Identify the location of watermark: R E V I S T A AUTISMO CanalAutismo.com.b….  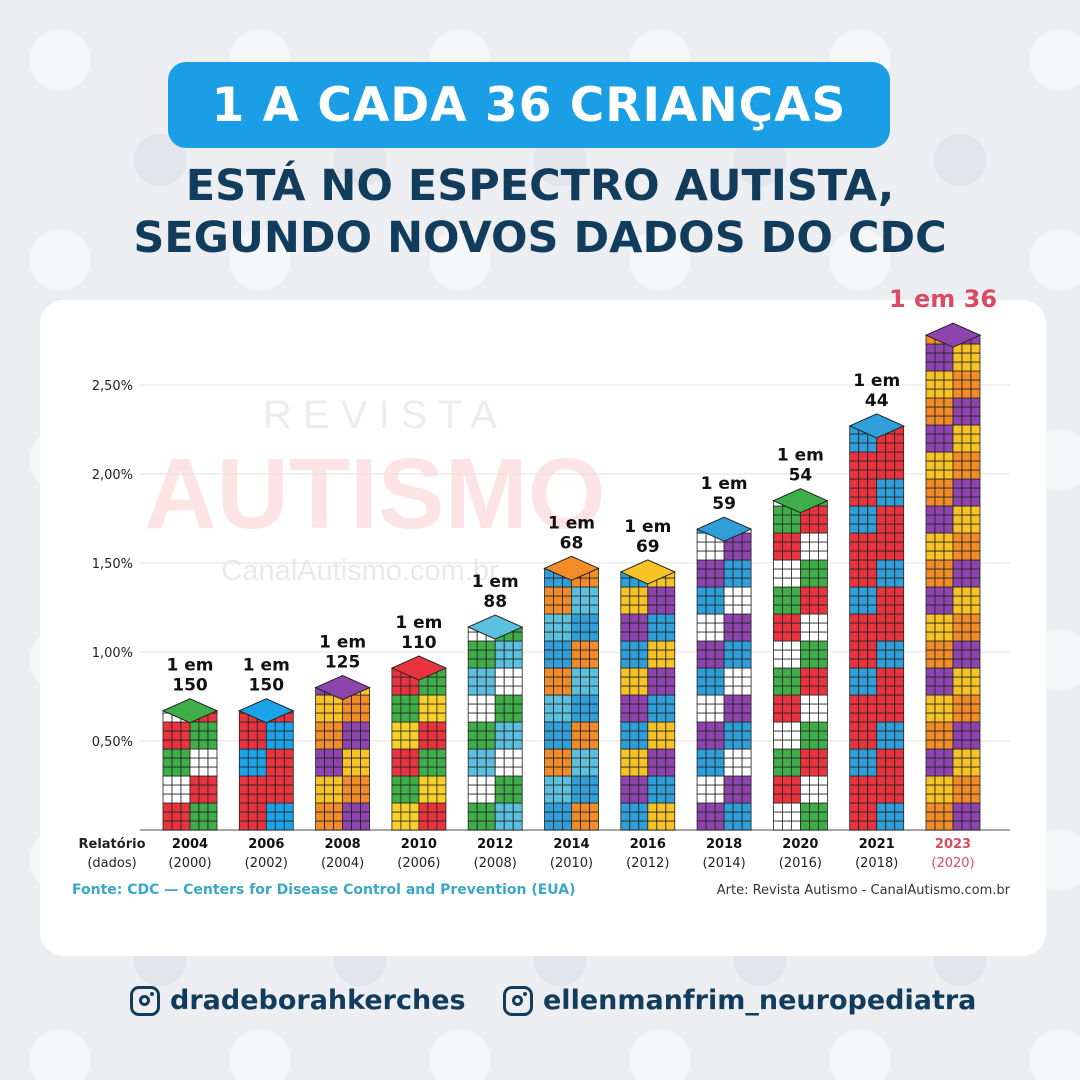
(374, 490).